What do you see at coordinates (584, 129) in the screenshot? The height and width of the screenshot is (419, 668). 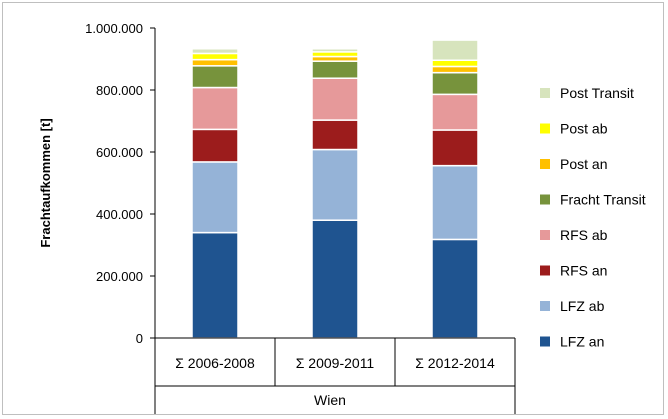 I see `legend-label: Post ab` at bounding box center [584, 129].